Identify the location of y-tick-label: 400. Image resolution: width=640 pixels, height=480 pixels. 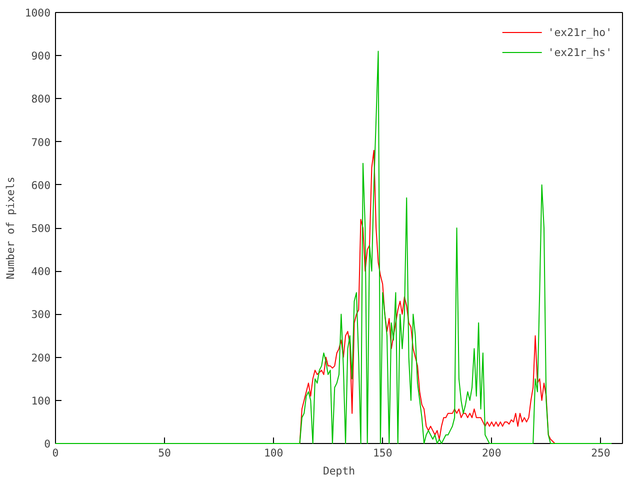
(41, 271).